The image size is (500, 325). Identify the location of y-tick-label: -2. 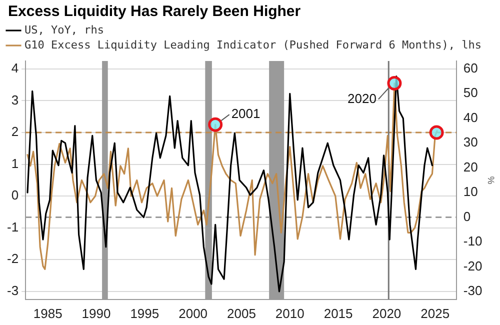
(12, 258).